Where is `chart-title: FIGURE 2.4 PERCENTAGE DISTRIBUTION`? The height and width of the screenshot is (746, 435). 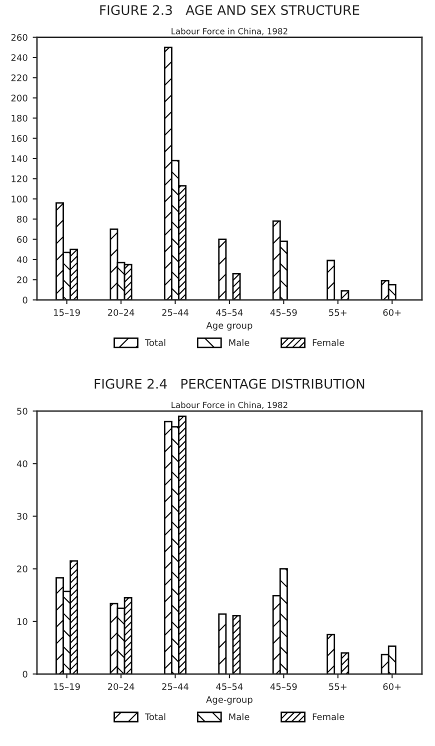
chart-title: FIGURE 2.4 PERCENTAGE DISTRIBUTION is located at coordinates (229, 383).